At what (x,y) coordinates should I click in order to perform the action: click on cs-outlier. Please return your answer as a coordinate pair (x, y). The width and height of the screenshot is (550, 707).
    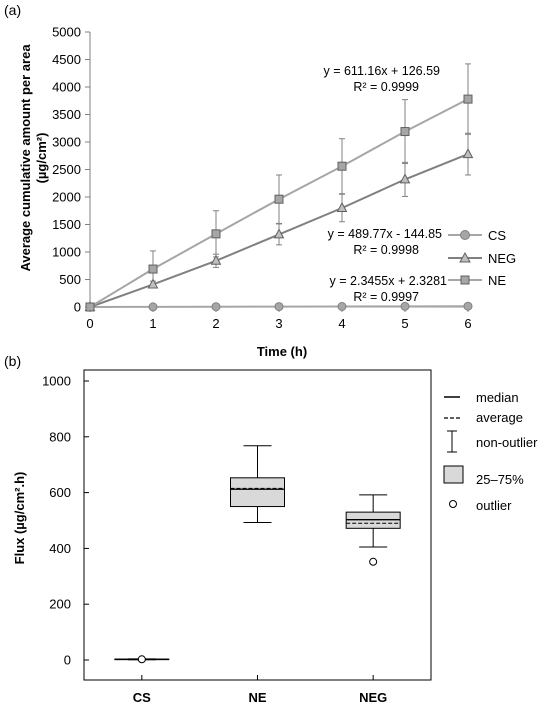
    Looking at the image, I should click on (141, 659).